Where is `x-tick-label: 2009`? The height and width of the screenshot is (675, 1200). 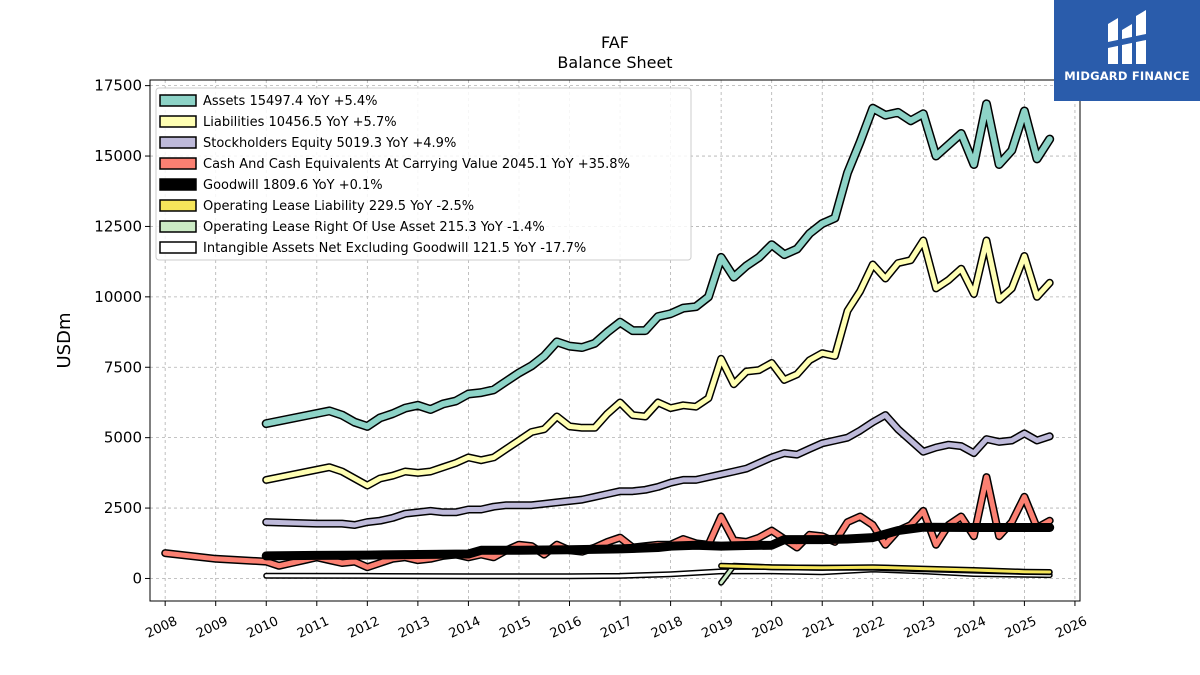 x-tick-label: 2009 is located at coordinates (212, 628).